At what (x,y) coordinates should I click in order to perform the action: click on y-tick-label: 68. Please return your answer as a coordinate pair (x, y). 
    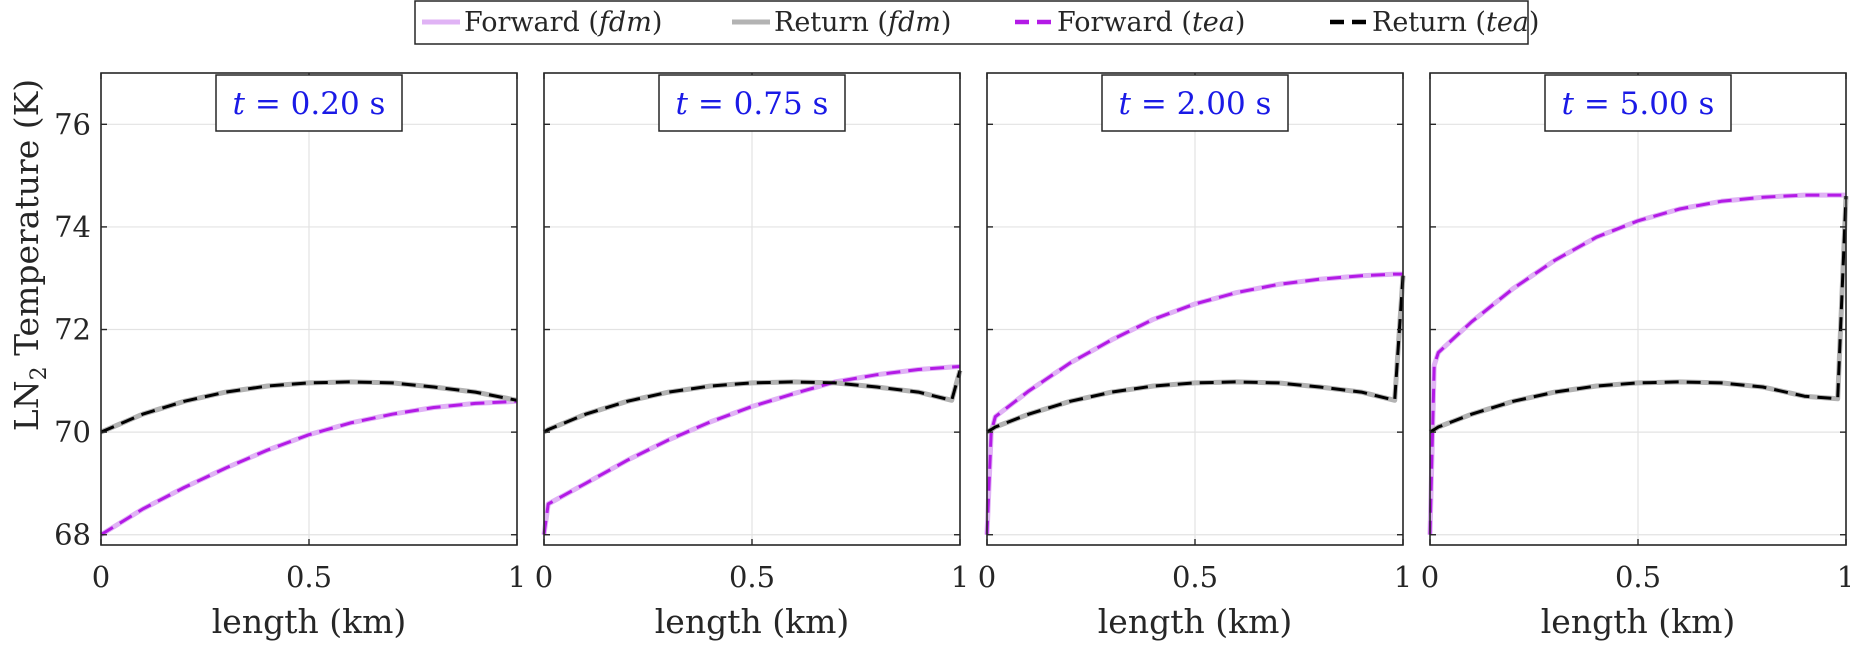
    Looking at the image, I should click on (72, 535).